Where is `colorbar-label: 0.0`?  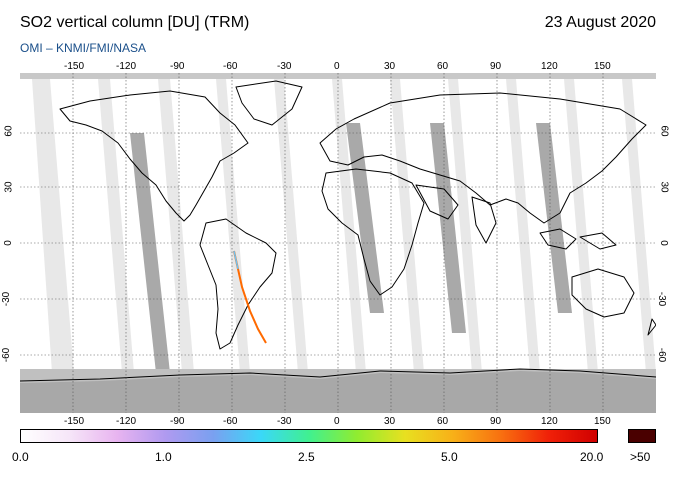 colorbar-label: 0.0 is located at coordinates (20, 457).